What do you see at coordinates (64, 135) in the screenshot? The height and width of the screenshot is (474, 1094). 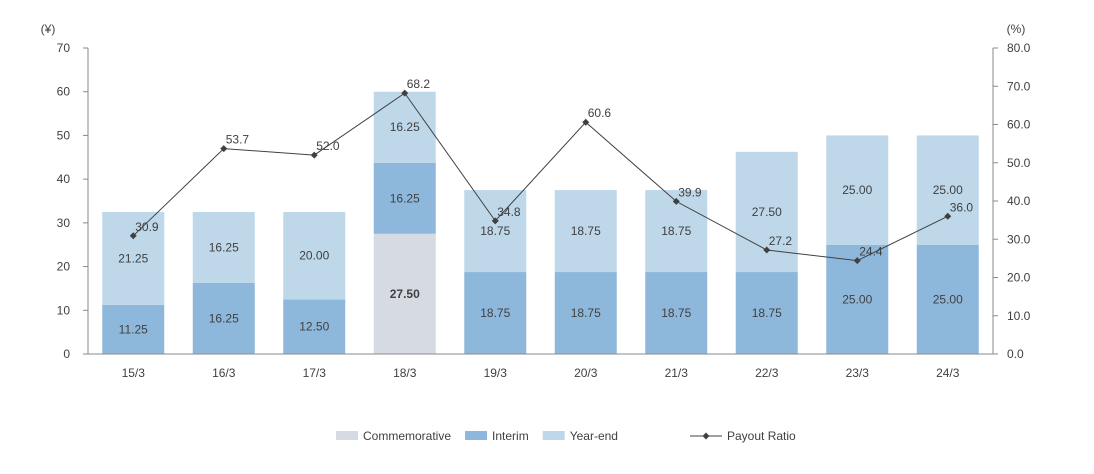 I see `left-tick-label: 50` at bounding box center [64, 135].